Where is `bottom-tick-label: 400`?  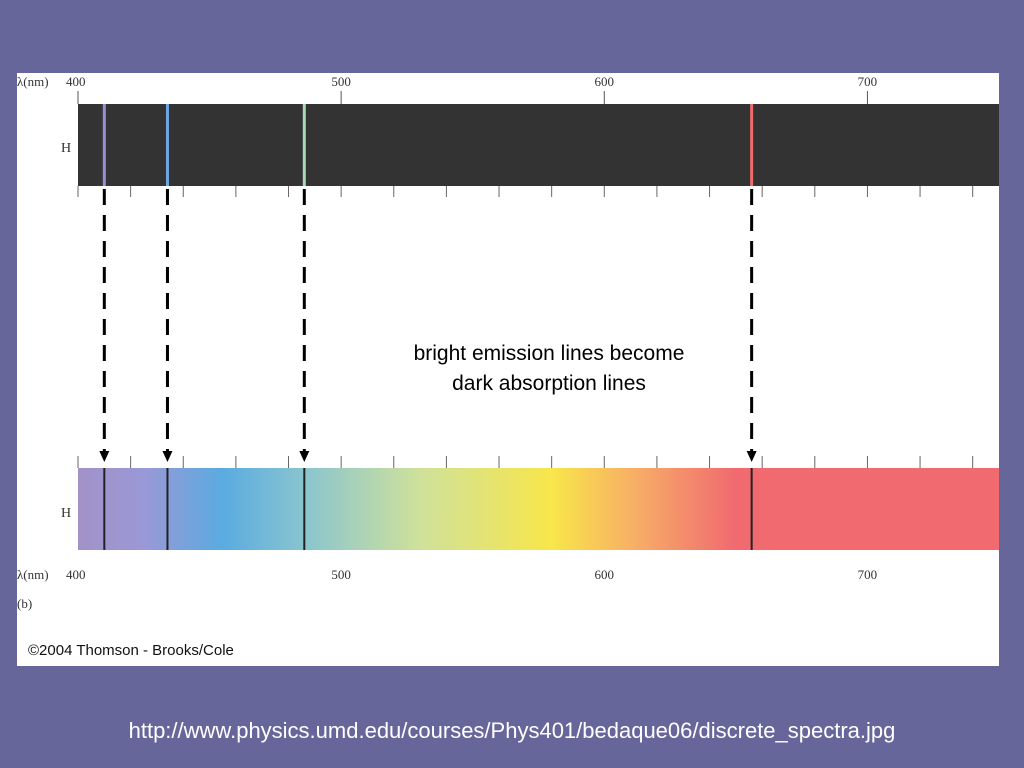 bottom-tick-label: 400 is located at coordinates (76, 574).